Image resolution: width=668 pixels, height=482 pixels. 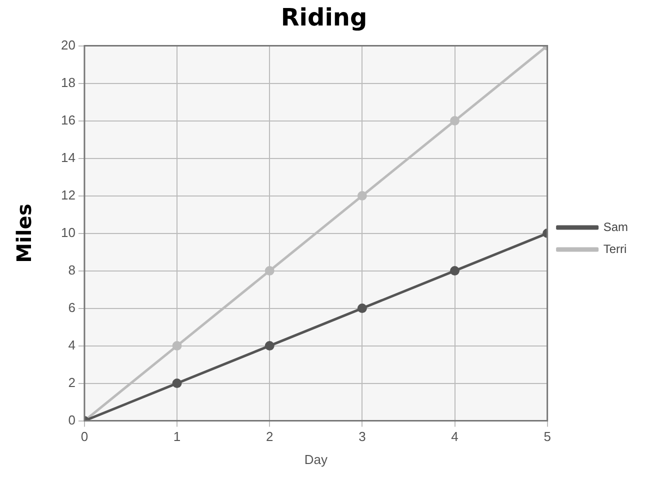 I want to click on y-tick-label: 16, so click(x=68, y=120).